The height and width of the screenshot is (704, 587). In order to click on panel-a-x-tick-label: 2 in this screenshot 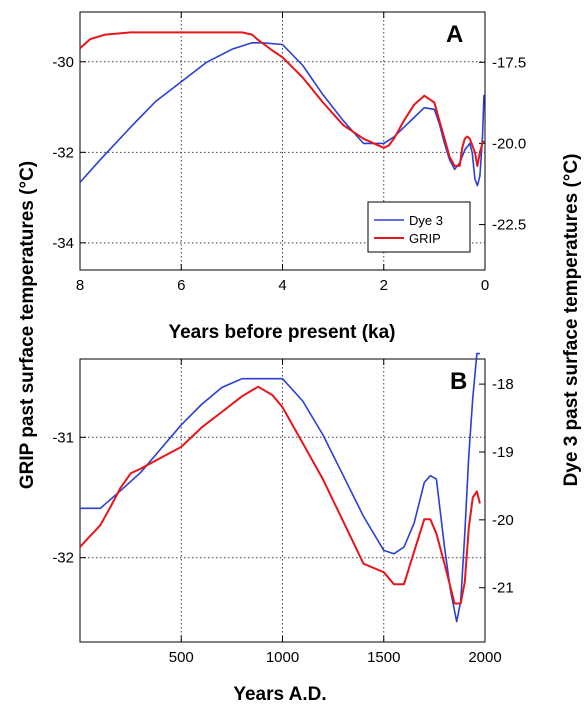, I will do `click(384, 285)`.